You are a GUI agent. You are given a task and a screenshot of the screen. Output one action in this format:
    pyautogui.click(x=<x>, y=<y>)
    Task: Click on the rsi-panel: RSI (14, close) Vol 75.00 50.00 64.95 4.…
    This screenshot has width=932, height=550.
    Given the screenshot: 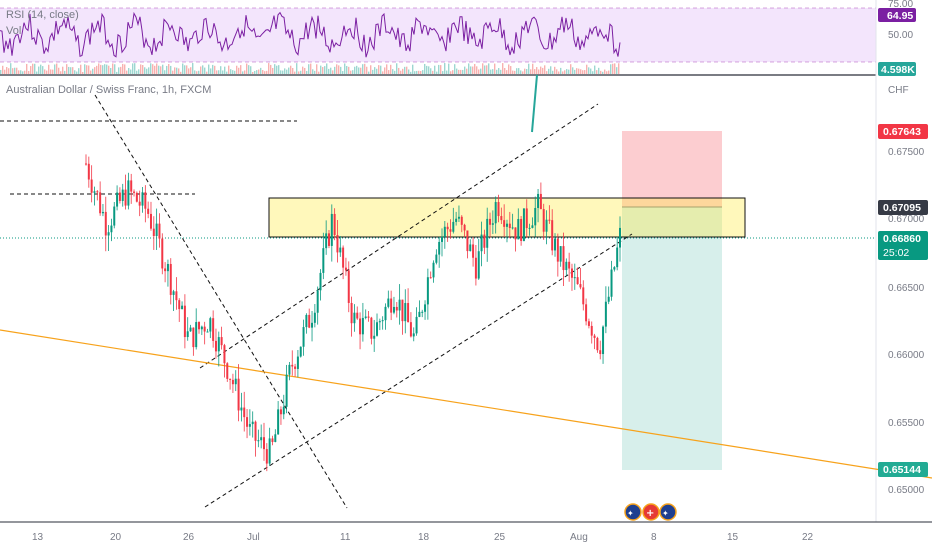 What is the action you would take?
    pyautogui.click(x=458, y=38)
    